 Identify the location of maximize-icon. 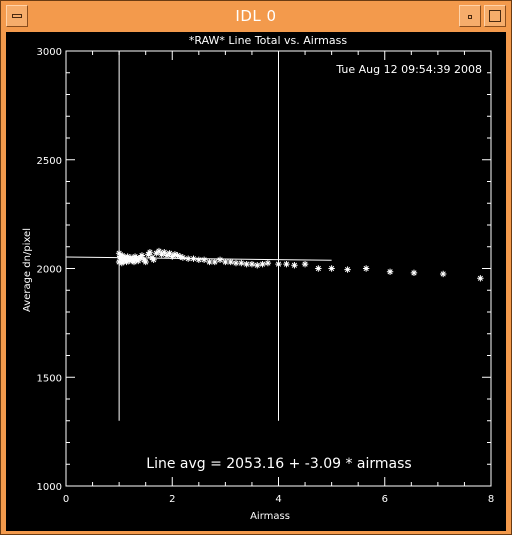
(495, 16).